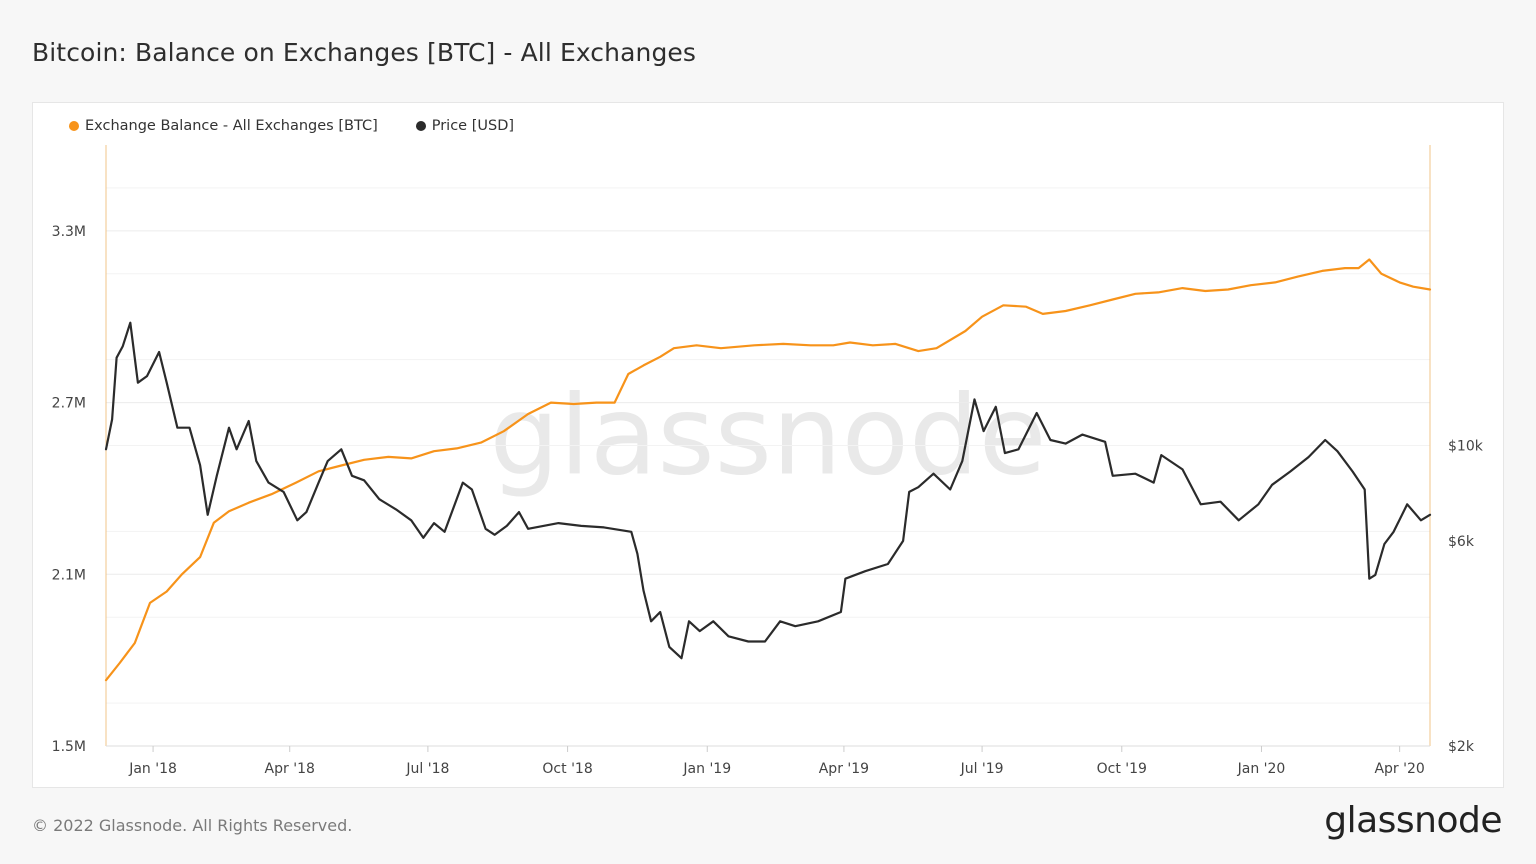 This screenshot has height=864, width=1536. Describe the element at coordinates (290, 769) in the screenshot. I see `x-tick-label: Apr '18` at that location.